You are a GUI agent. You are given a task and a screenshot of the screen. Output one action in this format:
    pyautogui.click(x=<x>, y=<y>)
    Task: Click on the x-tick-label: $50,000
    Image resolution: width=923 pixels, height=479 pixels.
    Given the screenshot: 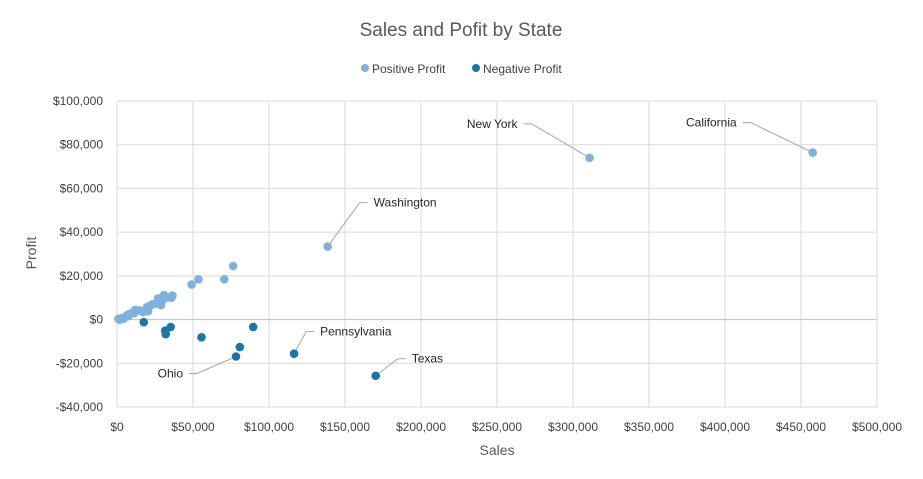 What is the action you would take?
    pyautogui.click(x=193, y=427)
    